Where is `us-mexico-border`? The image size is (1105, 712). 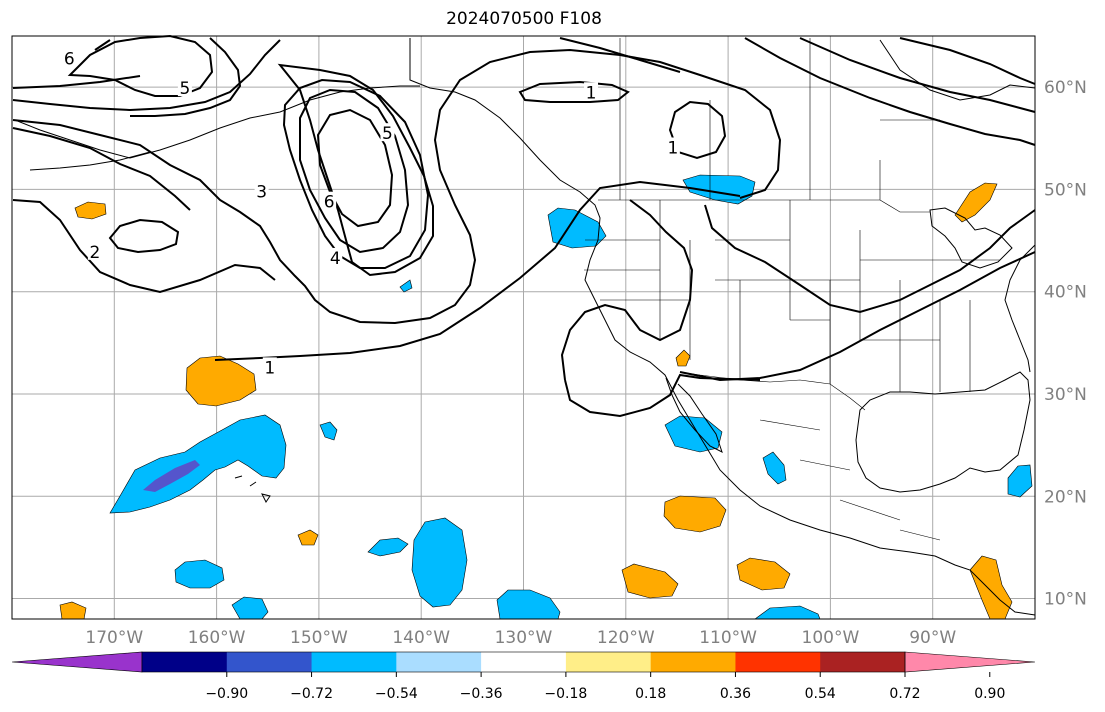 us-mexico-border is located at coordinates (772, 391).